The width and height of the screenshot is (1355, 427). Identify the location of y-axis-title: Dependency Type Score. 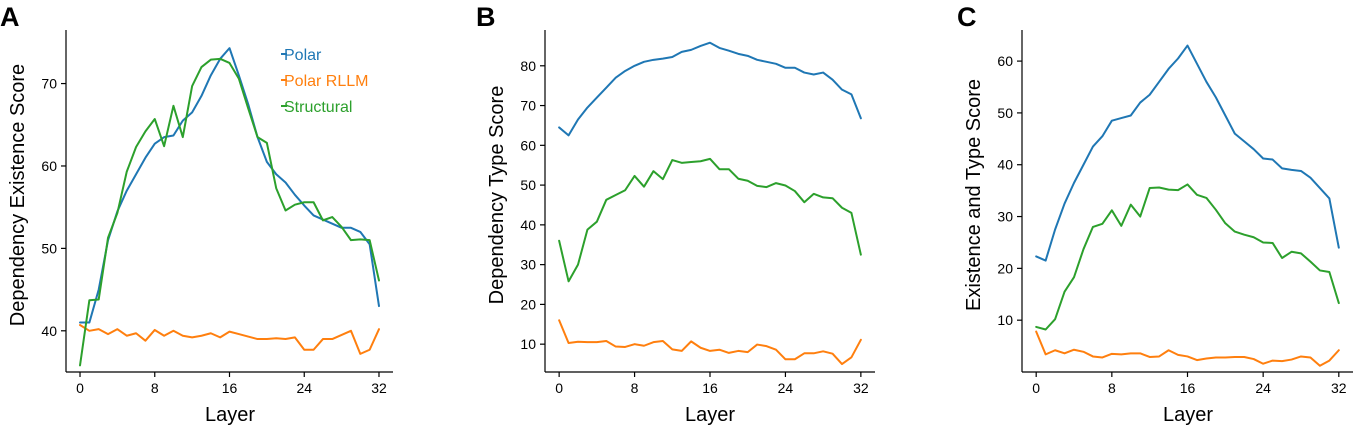
(497, 195).